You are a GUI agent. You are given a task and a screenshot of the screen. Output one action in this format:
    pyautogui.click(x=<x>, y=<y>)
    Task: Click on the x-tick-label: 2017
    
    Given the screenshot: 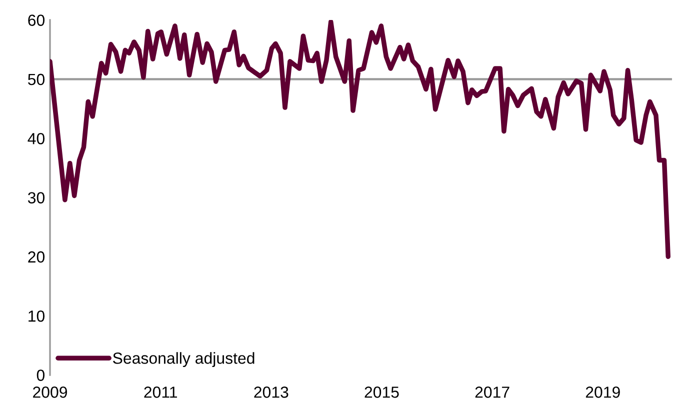 What is the action you would take?
    pyautogui.click(x=492, y=392)
    